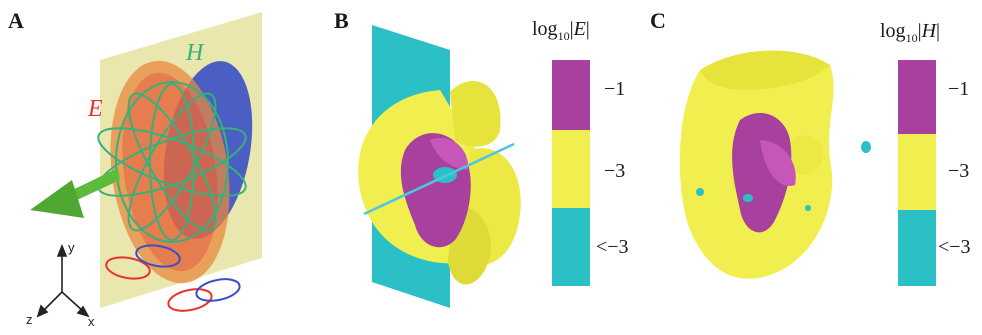 Image resolution: width=982 pixels, height=335 pixels. I want to click on panel-a-letter: A, so click(16, 20).